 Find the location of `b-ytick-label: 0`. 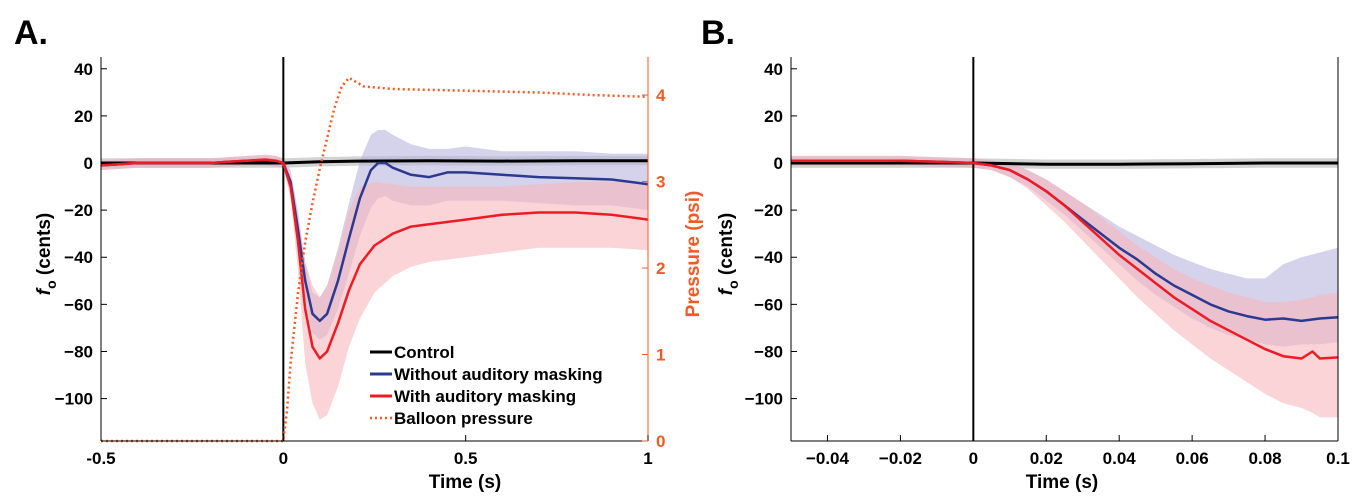

b-ytick-label: 0 is located at coordinates (778, 163).